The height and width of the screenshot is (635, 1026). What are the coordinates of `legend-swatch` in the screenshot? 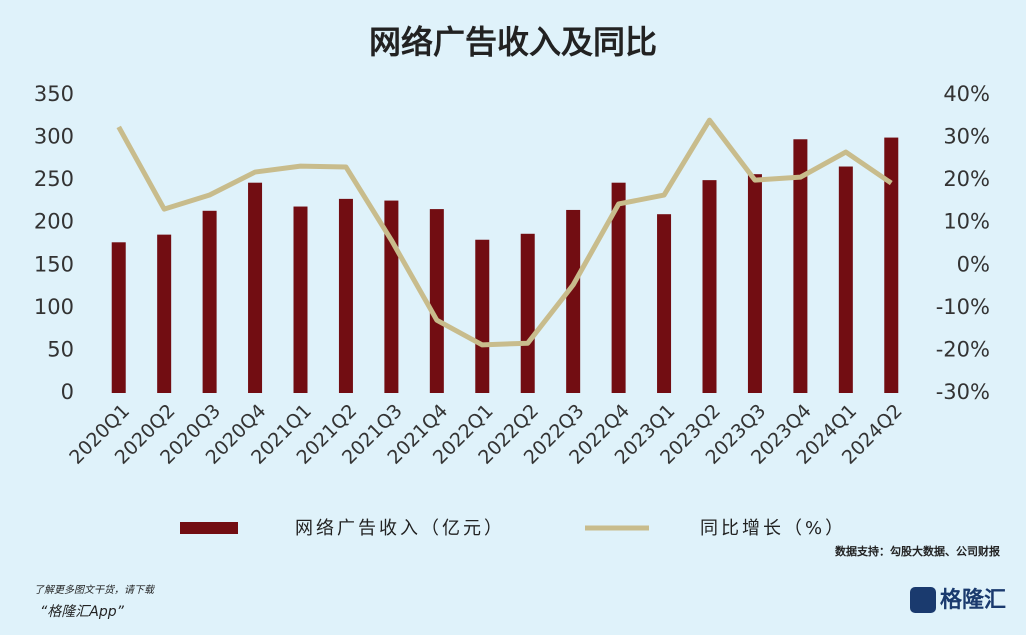 It's located at (209, 528).